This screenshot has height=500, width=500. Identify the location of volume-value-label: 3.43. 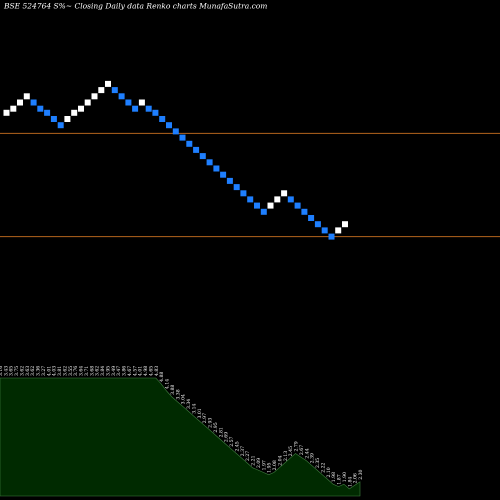
(6, 371).